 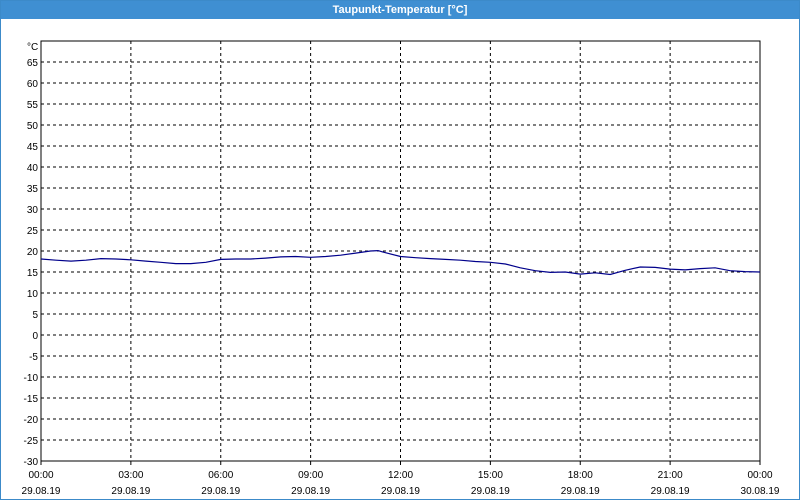 I want to click on y-tick-label: 5, so click(x=35, y=315).